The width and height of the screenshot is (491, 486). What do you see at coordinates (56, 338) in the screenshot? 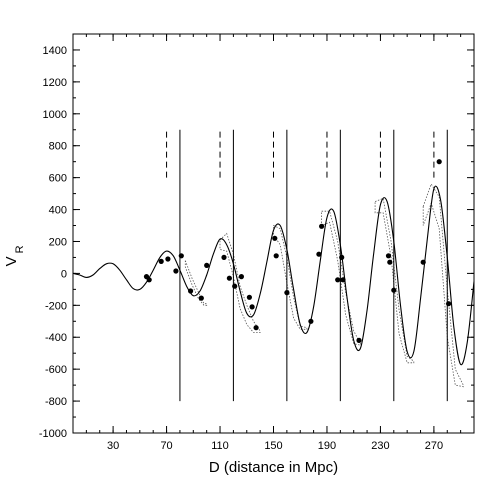
I see `y-tick-label: -400` at bounding box center [56, 338].